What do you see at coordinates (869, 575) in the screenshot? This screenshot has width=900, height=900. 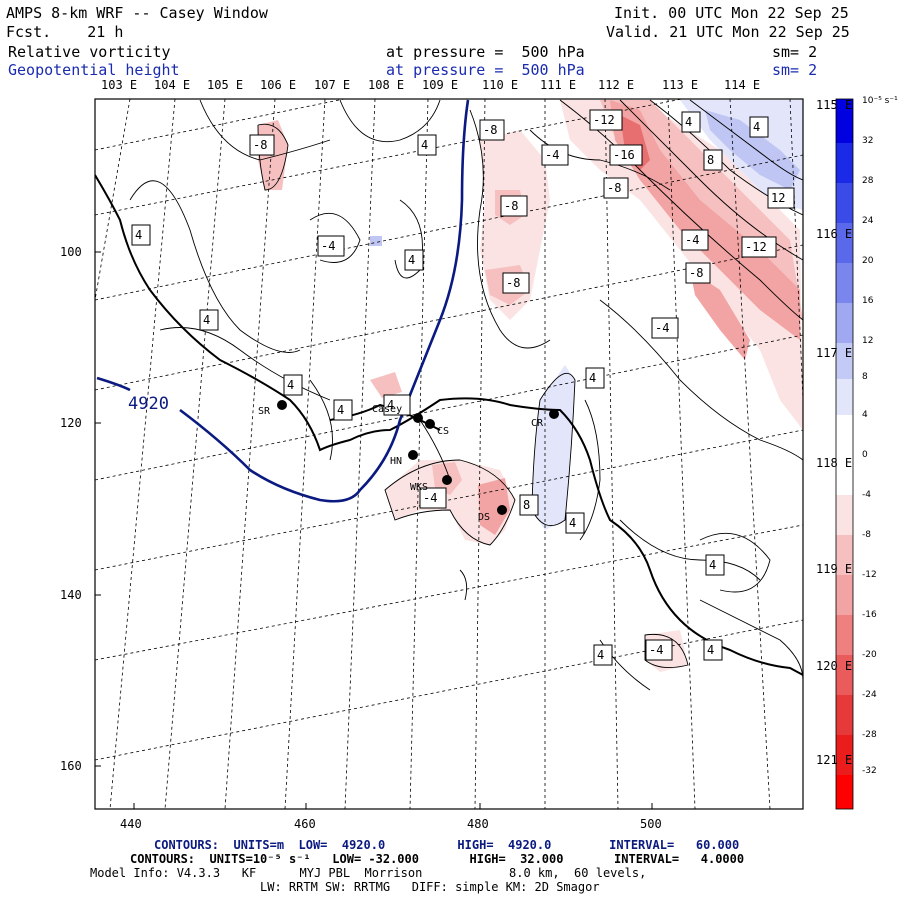 I see `colorbar-tick: -12` at bounding box center [869, 575].